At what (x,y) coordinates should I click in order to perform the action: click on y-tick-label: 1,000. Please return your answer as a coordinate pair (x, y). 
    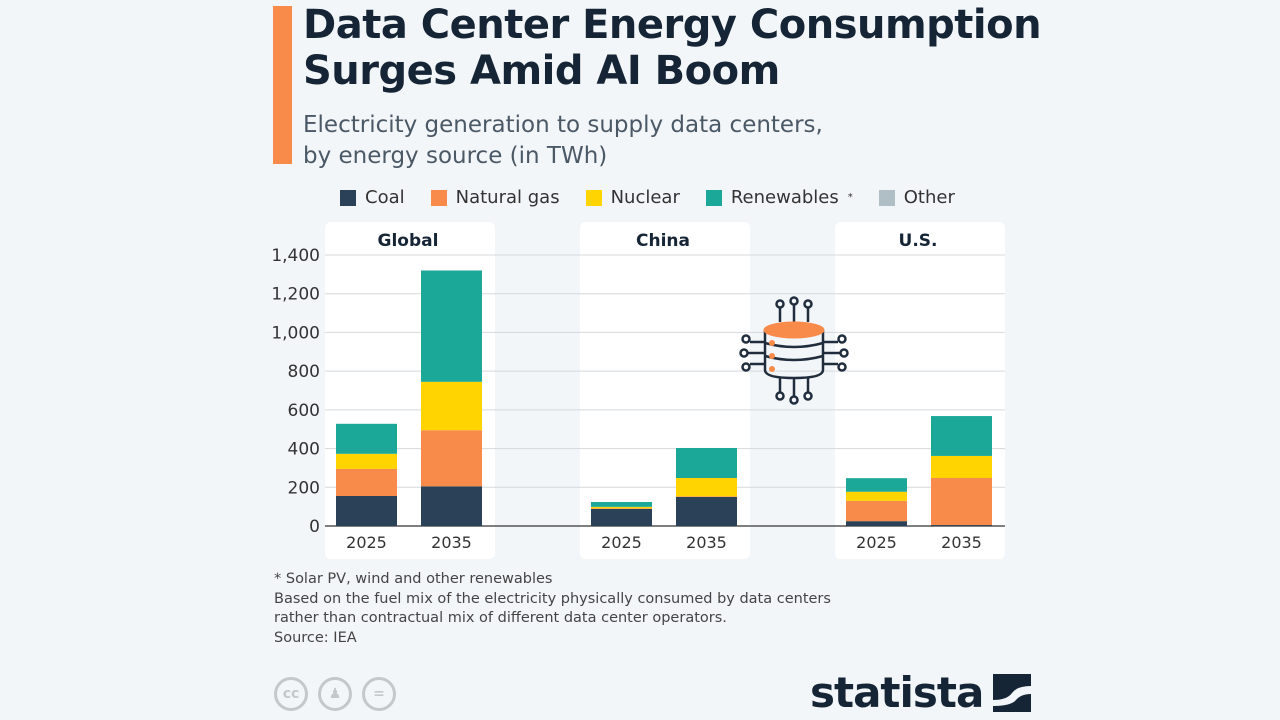
    Looking at the image, I should click on (295, 333).